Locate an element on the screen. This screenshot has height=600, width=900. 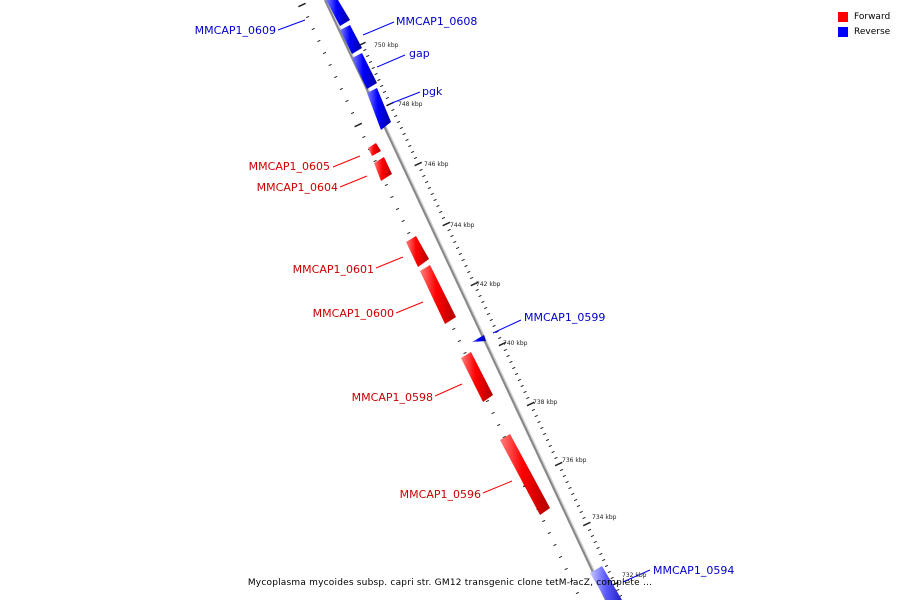
gene-label-MMCAP1_0605: MMCAP1_0605 is located at coordinates (289, 166).